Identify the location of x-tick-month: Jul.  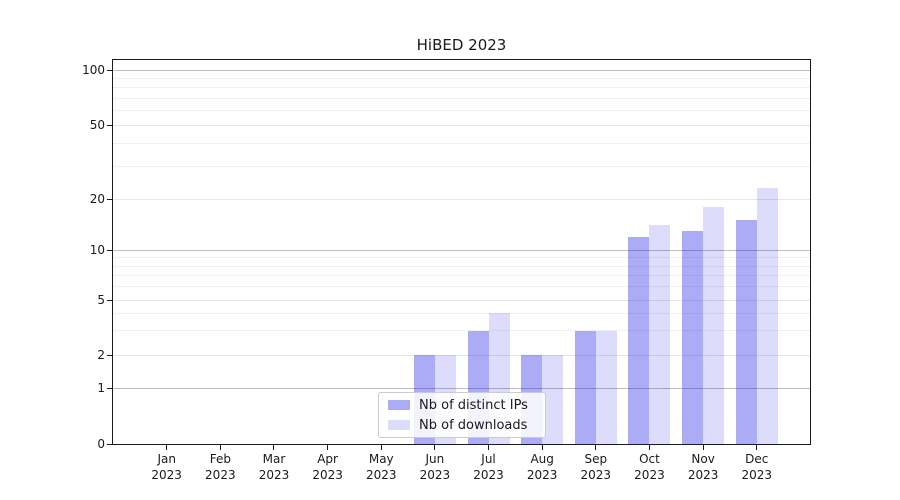
(488, 459).